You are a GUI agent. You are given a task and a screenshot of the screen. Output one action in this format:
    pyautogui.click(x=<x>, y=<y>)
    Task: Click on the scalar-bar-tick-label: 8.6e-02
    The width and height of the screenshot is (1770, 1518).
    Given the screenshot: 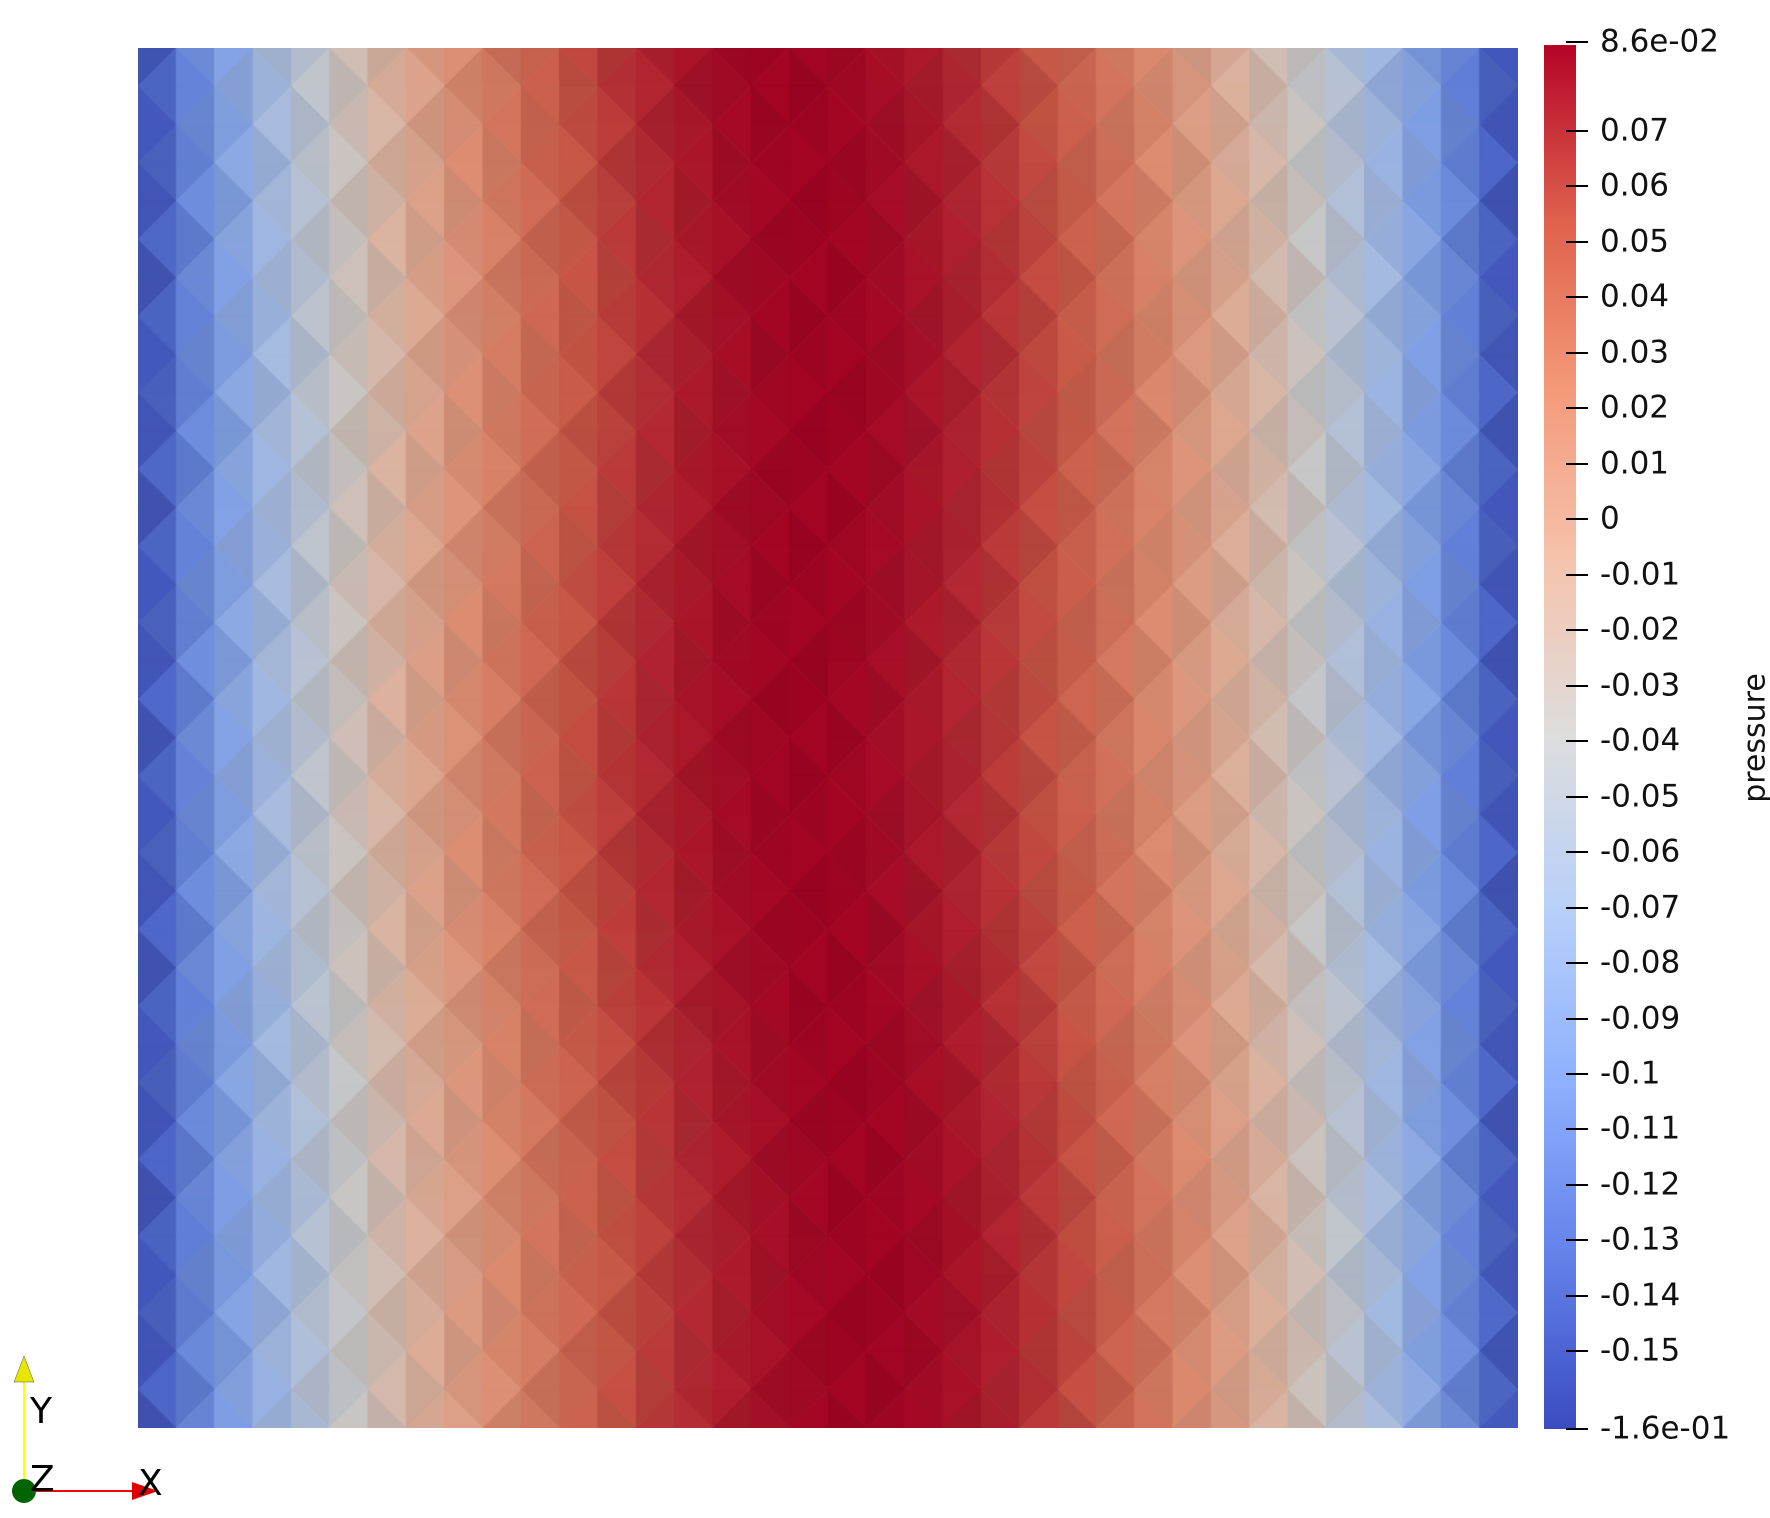 What is the action you would take?
    pyautogui.click(x=1660, y=41)
    